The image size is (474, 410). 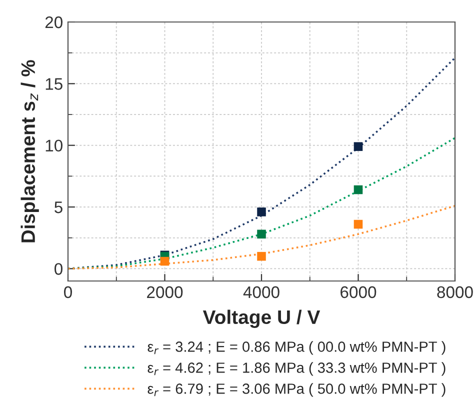 What do you see at coordinates (53, 22) in the screenshot?
I see `y-tick-label: 20` at bounding box center [53, 22].